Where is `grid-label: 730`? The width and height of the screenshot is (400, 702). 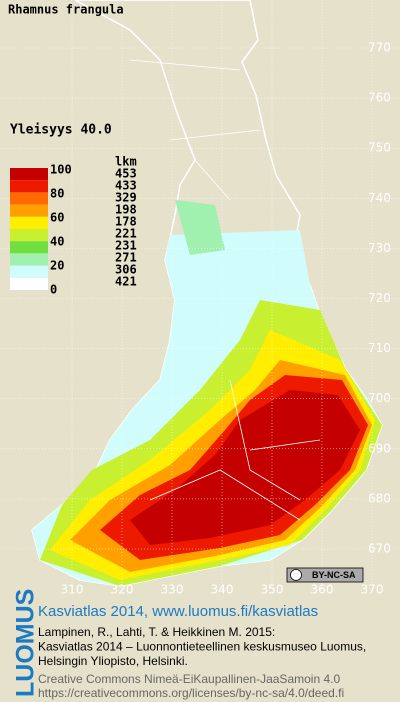
grid-label: 730 is located at coordinates (379, 248).